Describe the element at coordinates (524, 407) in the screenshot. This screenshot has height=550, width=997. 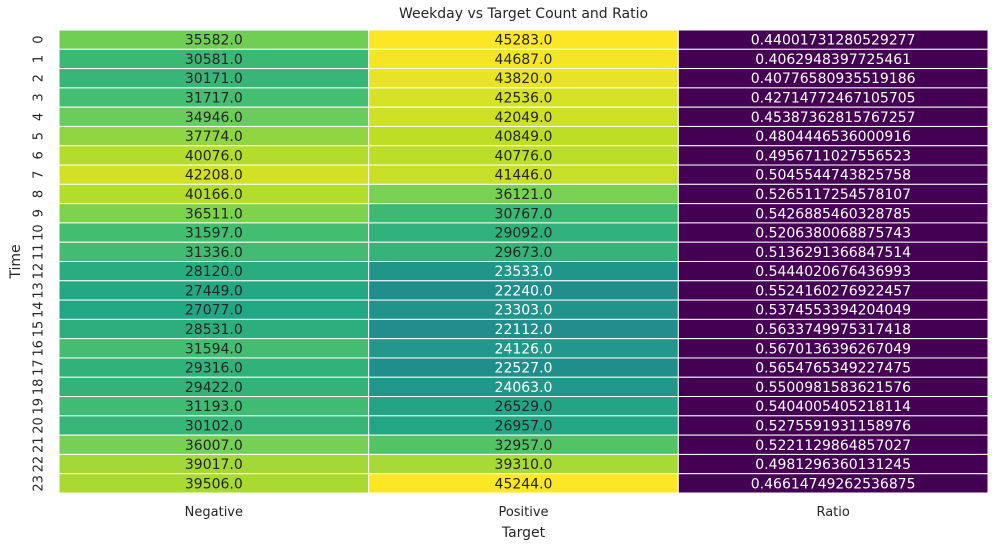
I see `cell-value-label: 26529.0` at that location.